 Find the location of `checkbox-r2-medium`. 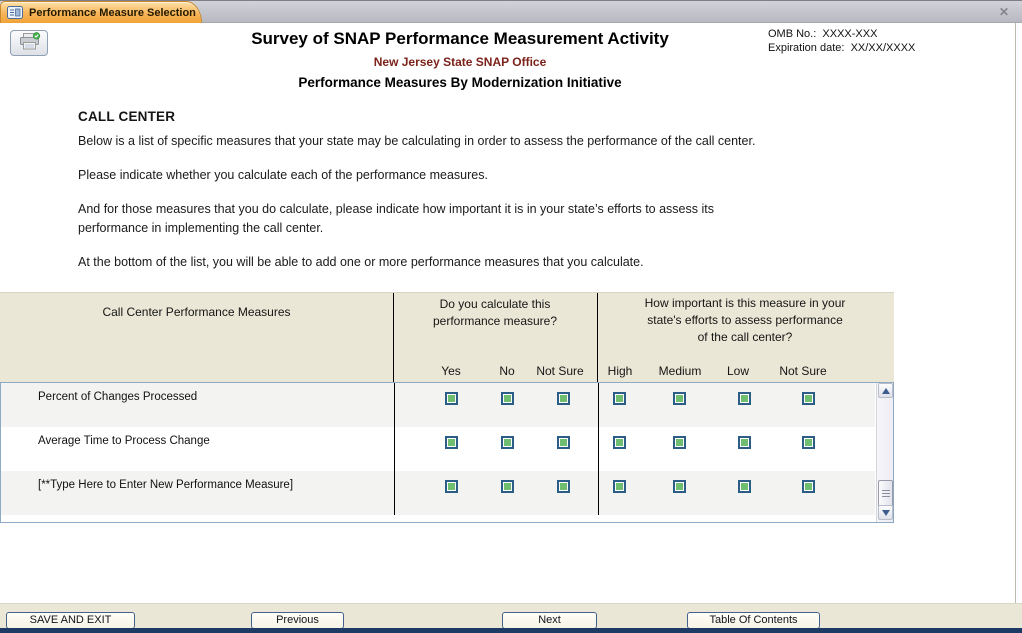

checkbox-r2-medium is located at coordinates (679, 486).